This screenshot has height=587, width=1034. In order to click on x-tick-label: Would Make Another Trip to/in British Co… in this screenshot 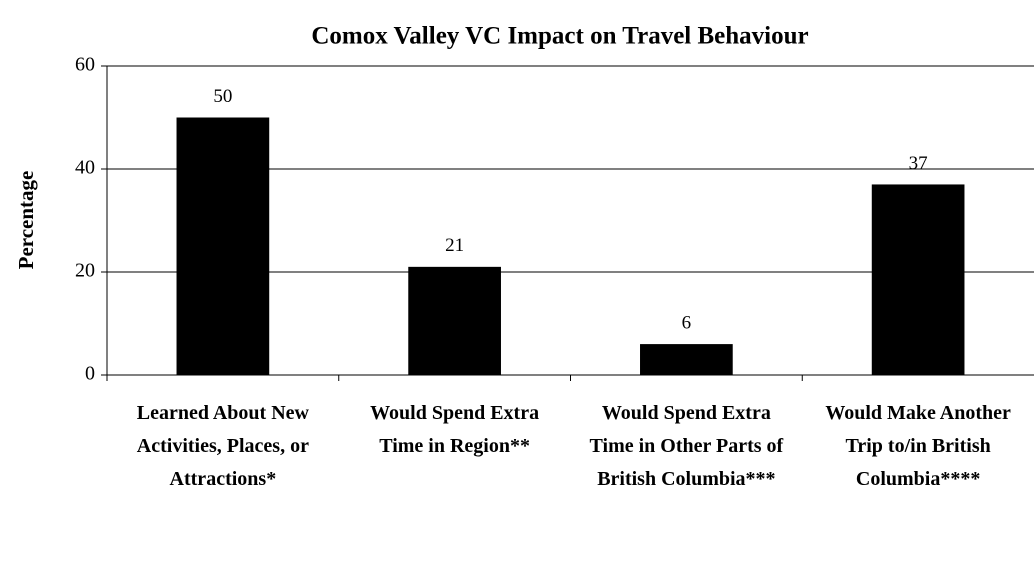, I will do `click(918, 446)`.